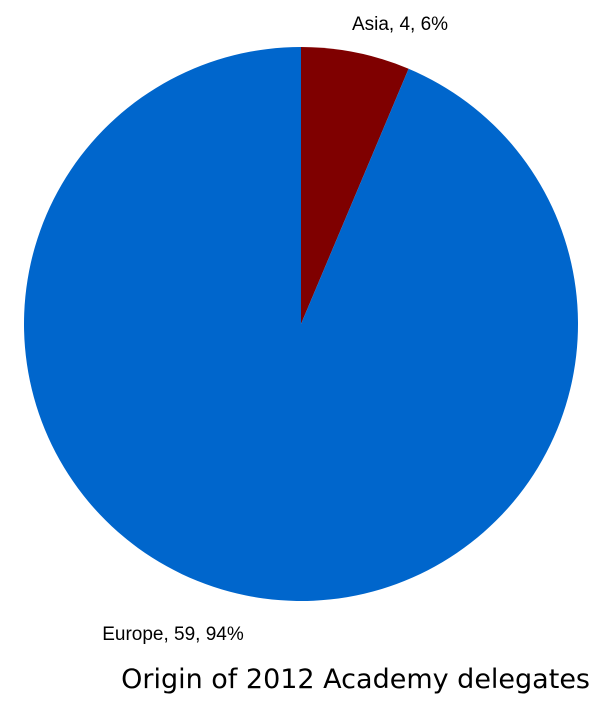 This screenshot has width=610, height=708. Describe the element at coordinates (400, 24) in the screenshot. I see `data-label-asia: Asia, 4, 6%` at that location.